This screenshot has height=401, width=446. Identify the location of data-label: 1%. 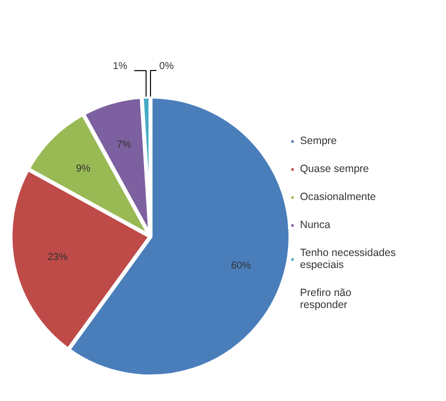
(120, 66).